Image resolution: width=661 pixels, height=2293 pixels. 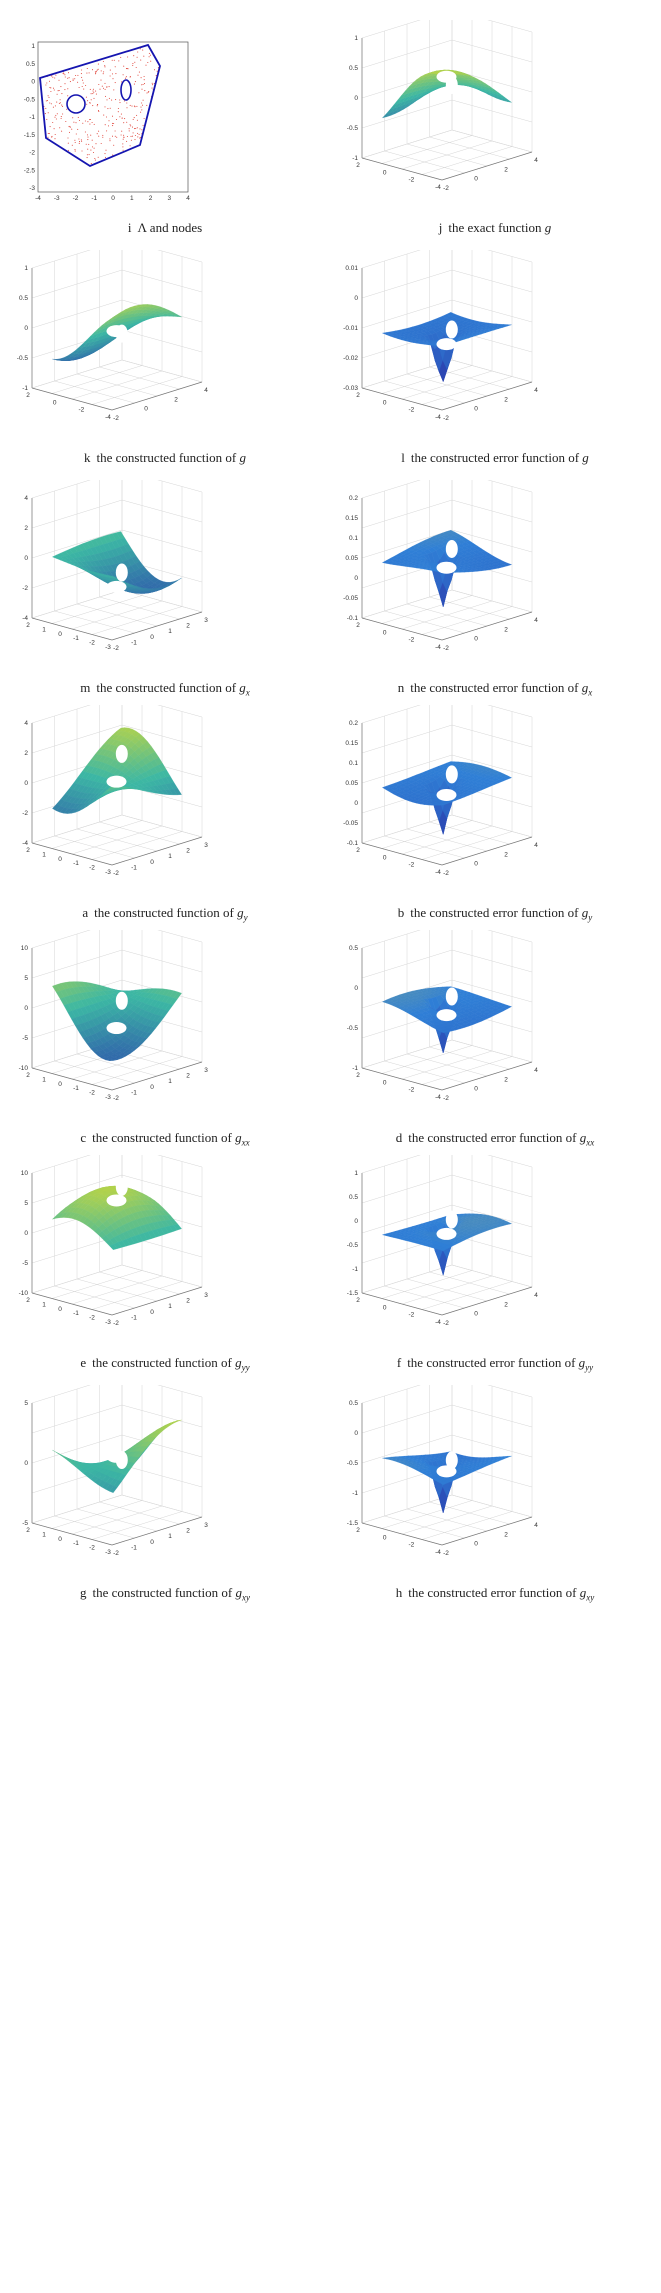 I want to click on z-tick-label: -4, so click(x=25, y=843).